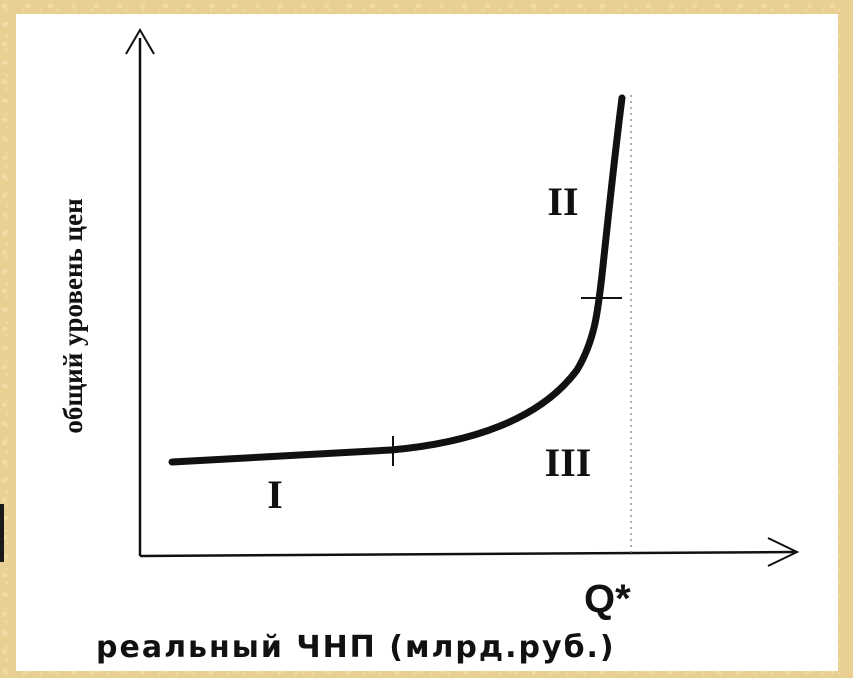 The height and width of the screenshot is (678, 853). I want to click on region-label-I: I, so click(275, 494).